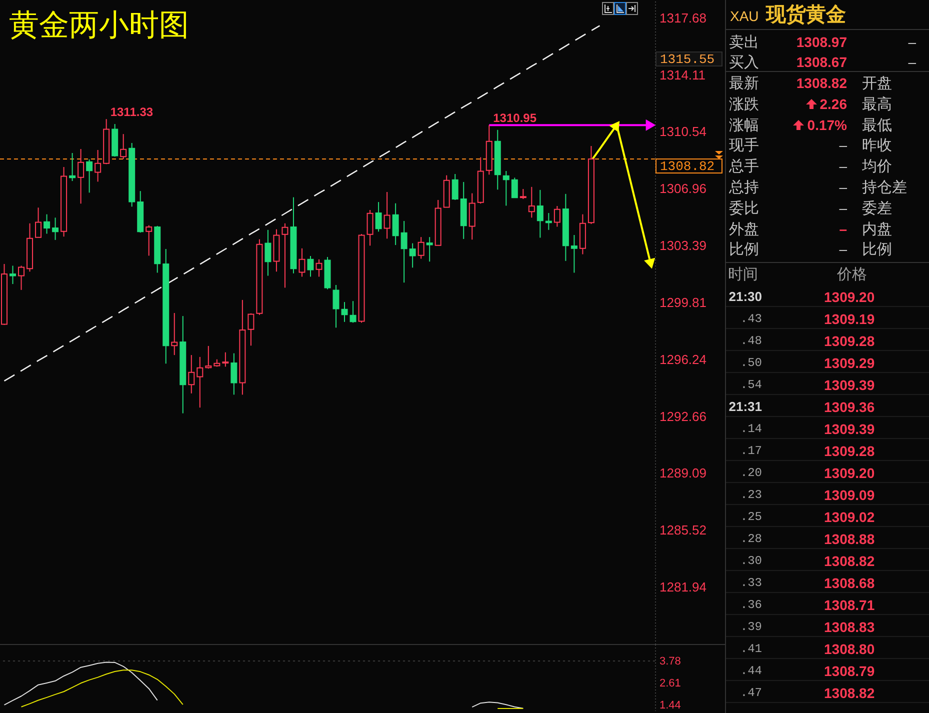 The width and height of the screenshot is (929, 713). I want to click on text: .28, so click(751, 538).